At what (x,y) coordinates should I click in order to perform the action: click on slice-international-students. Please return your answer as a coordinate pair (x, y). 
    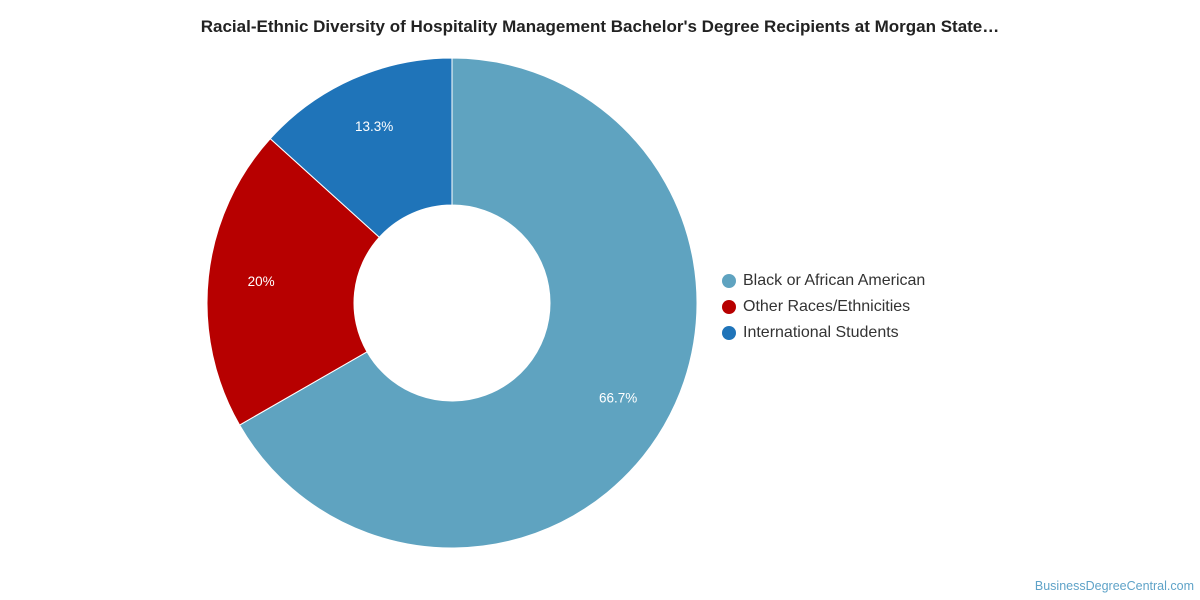
    Looking at the image, I should click on (361, 147).